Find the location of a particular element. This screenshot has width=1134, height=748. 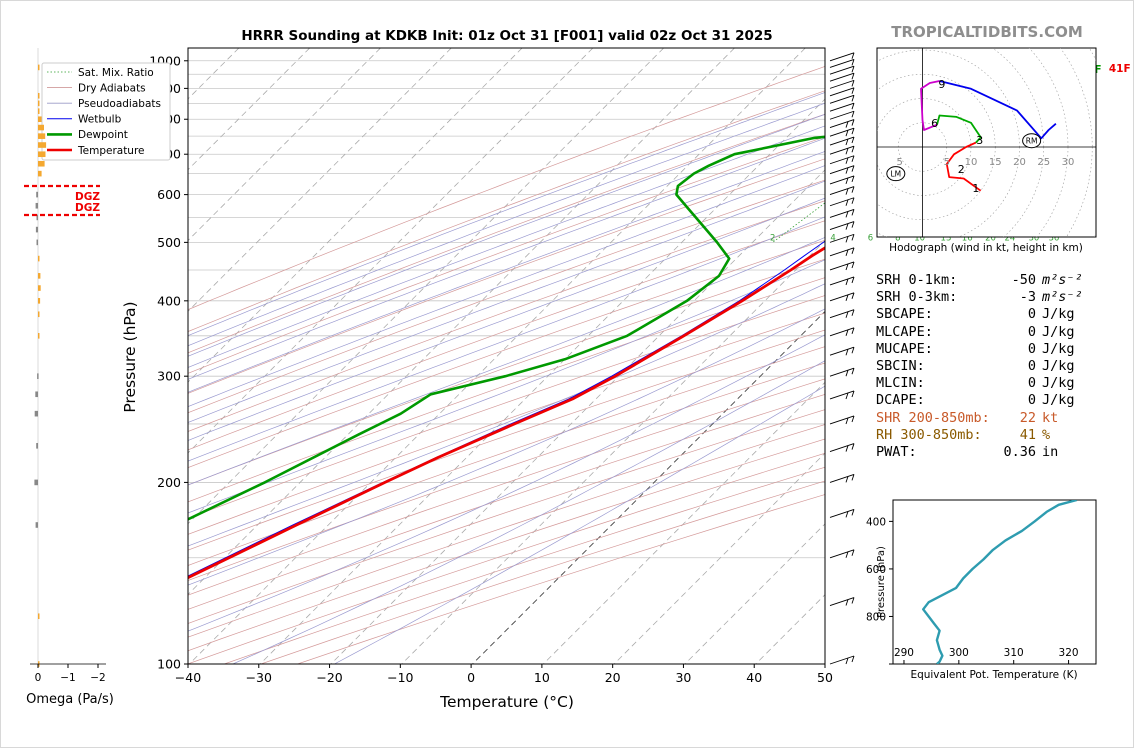

hodograph-ring-label: 15 is located at coordinates (995, 162).